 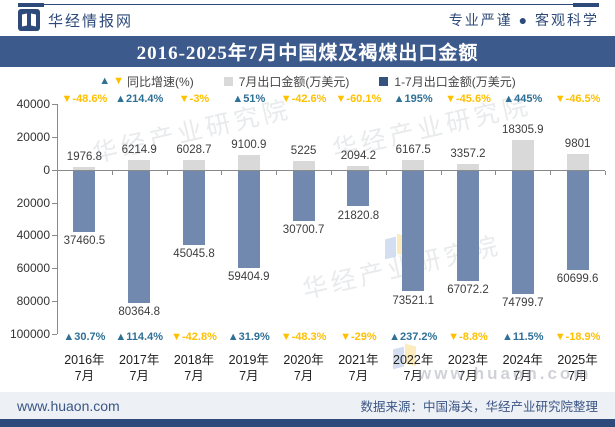 I want to click on zero-axis-line, so click(x=331, y=170).